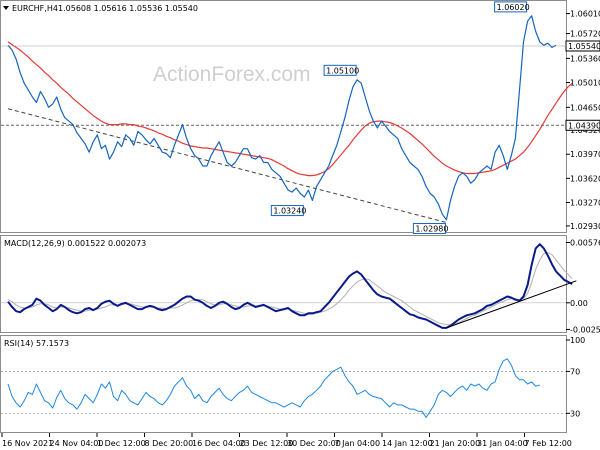 Image resolution: width=600 pixels, height=450 pixels. I want to click on macd-axis: 0.005761 0.00 -0.002546, so click(583, 286).